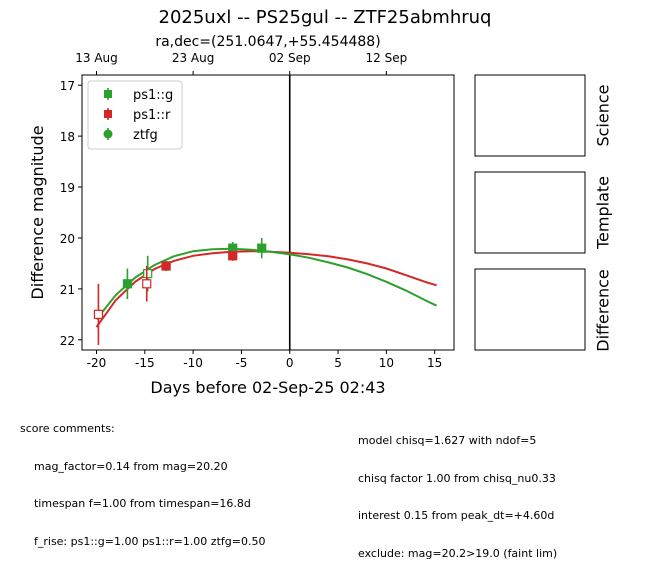 This screenshot has height=585, width=650. What do you see at coordinates (145, 363) in the screenshot?
I see `x-tick-label: -15` at bounding box center [145, 363].